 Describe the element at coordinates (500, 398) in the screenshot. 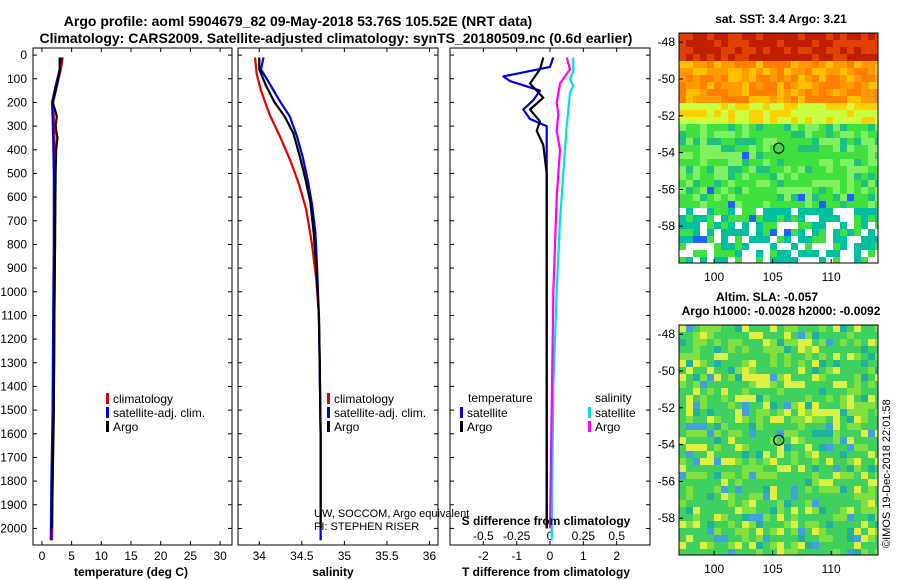

I see `legend-temperature-heading: temperature` at that location.